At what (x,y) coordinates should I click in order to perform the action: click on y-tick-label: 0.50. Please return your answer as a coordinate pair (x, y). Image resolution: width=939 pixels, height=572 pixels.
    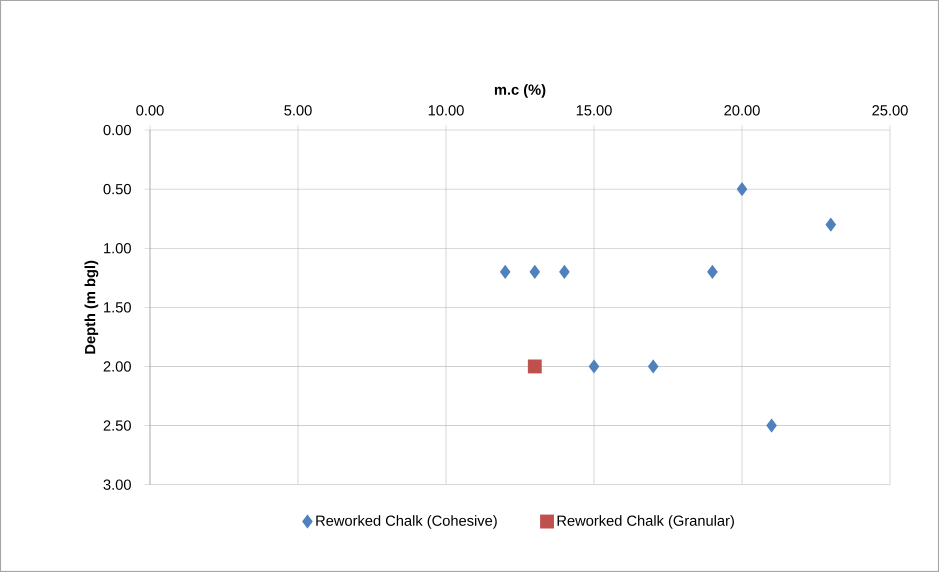
    Looking at the image, I should click on (117, 189).